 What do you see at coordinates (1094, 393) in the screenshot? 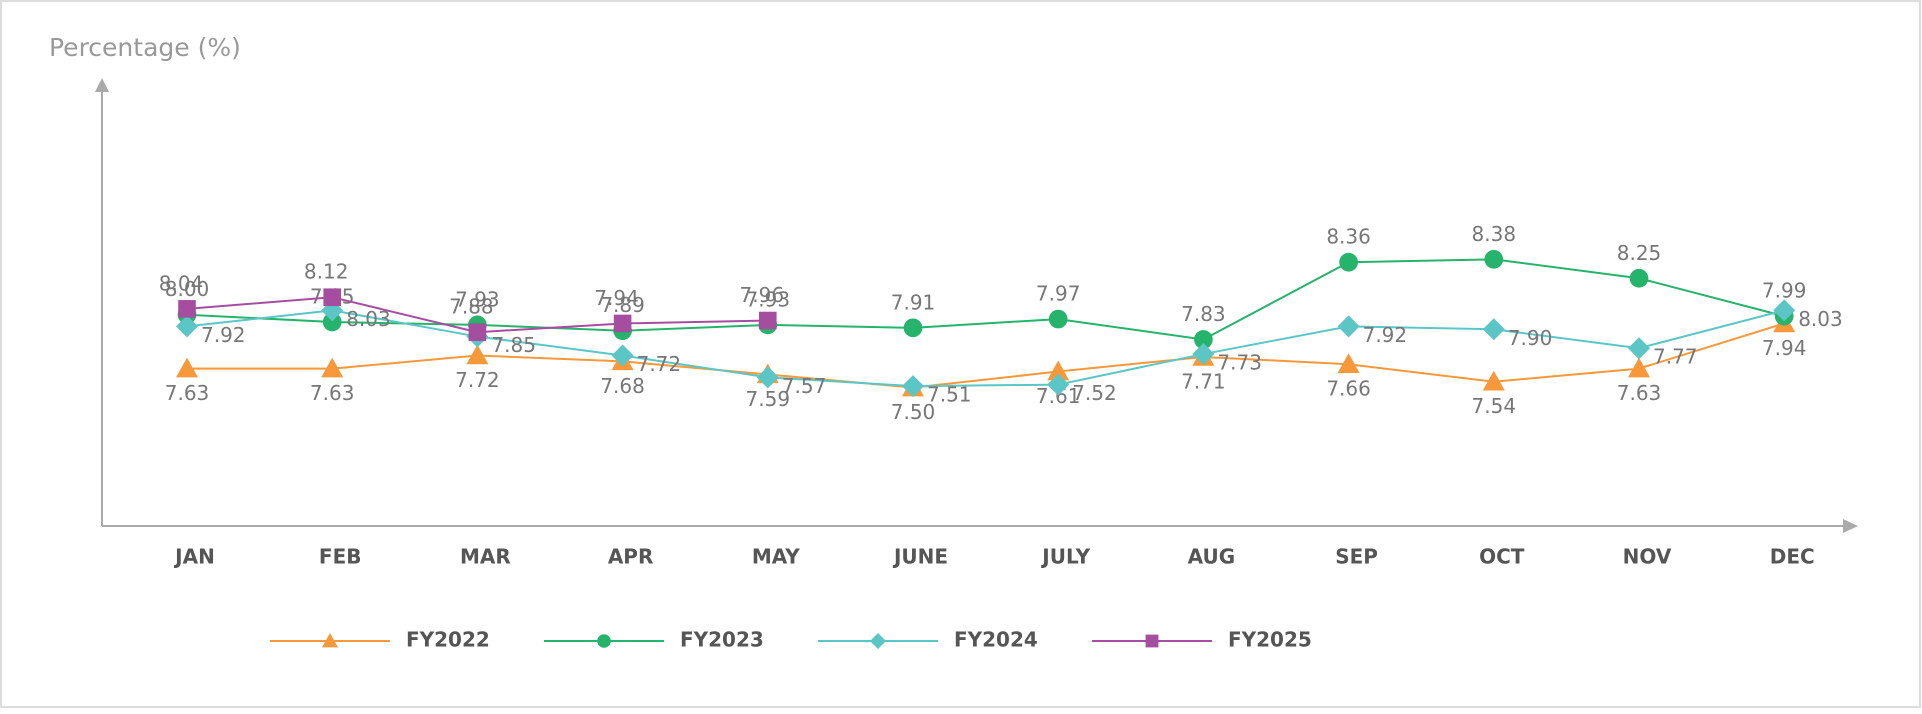
I see `data-label: 7.52` at bounding box center [1094, 393].